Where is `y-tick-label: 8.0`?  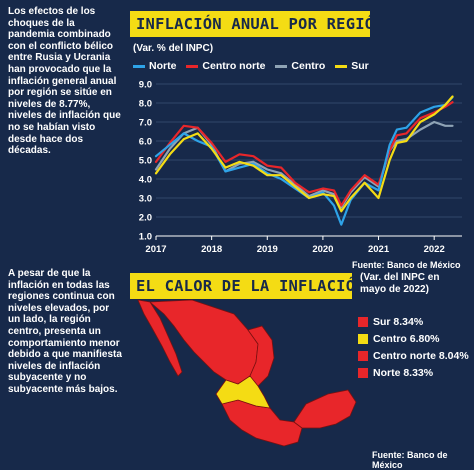
y-tick-label: 8.0 is located at coordinates (145, 104).